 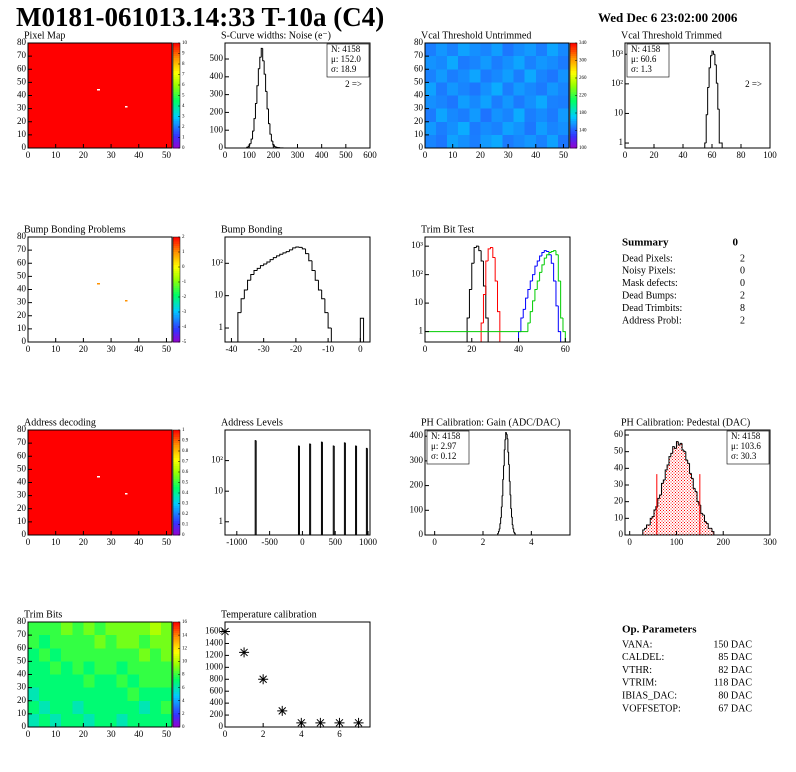 I want to click on y-tick-label: 50, so click(x=22, y=275).